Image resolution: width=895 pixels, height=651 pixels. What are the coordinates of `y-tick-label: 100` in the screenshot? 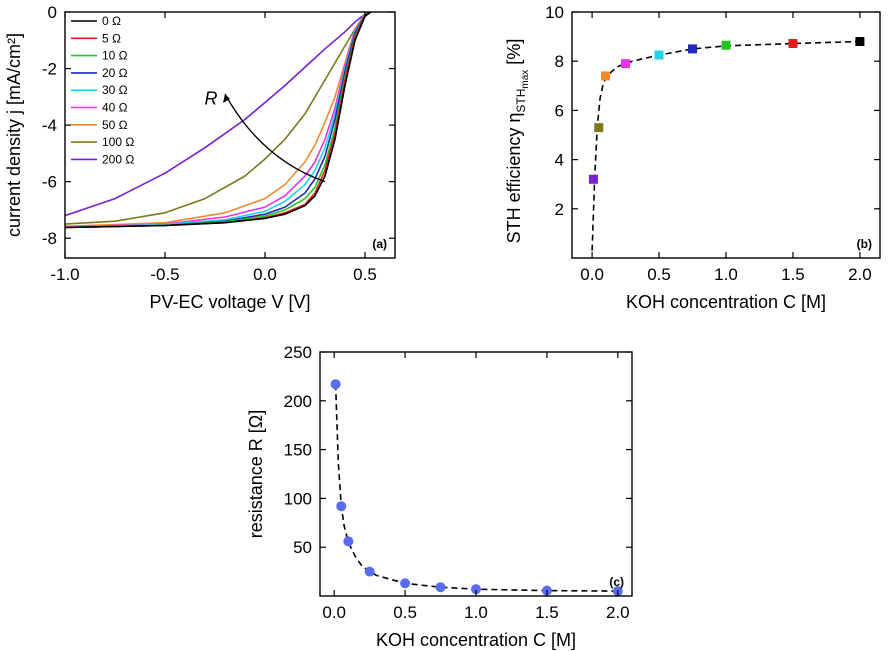 It's located at (298, 498).